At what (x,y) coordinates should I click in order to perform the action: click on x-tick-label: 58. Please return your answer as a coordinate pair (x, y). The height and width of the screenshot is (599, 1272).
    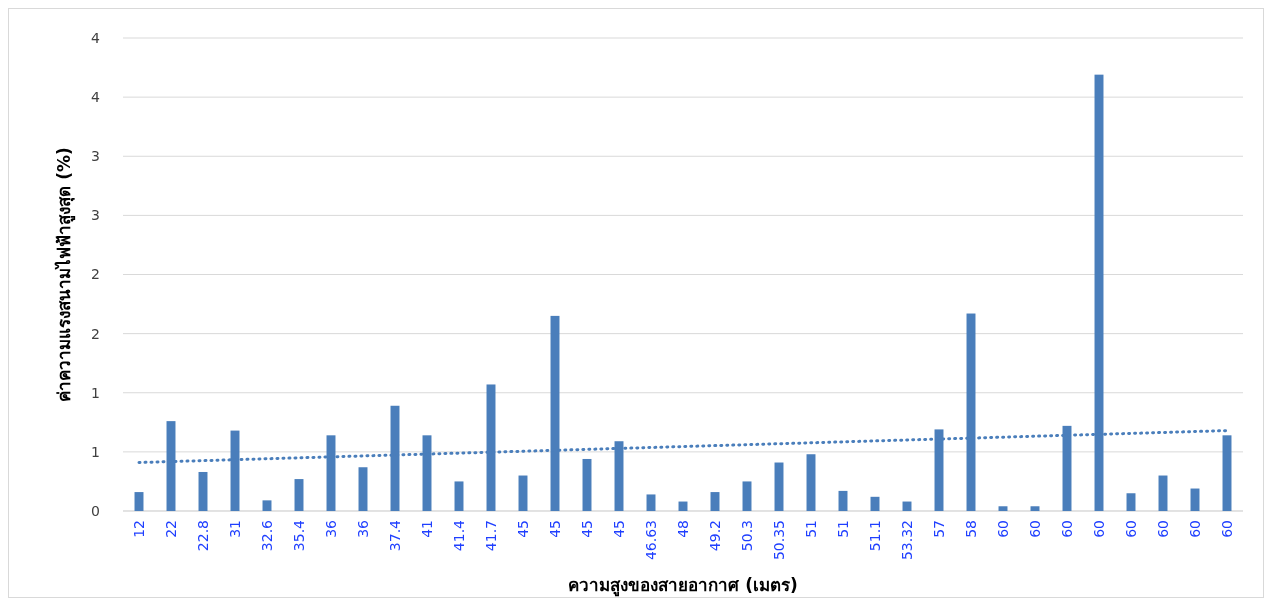
    Looking at the image, I should click on (971, 529).